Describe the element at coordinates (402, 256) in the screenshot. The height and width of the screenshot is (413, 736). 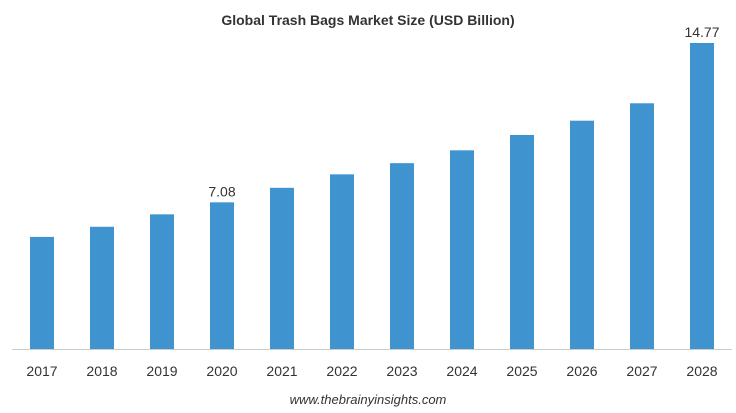
I see `bar-2023` at that location.